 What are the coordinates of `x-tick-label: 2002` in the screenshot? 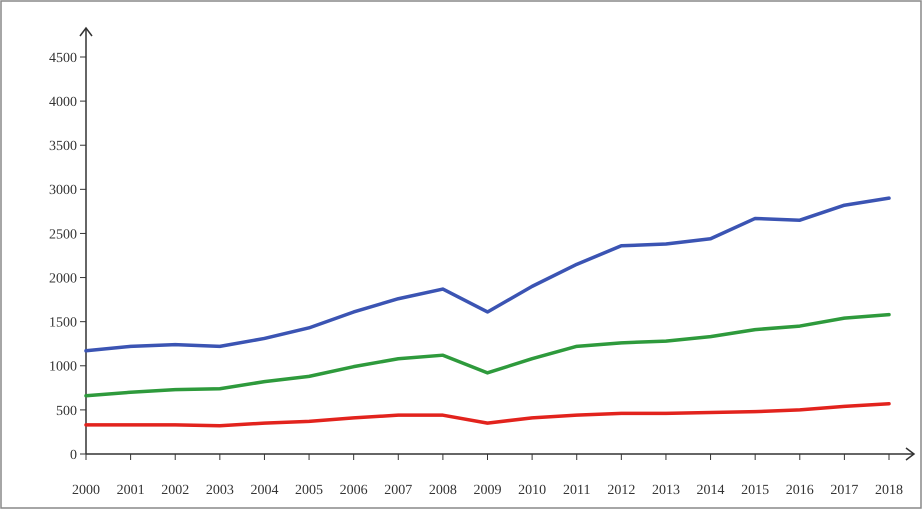 It's located at (175, 490).